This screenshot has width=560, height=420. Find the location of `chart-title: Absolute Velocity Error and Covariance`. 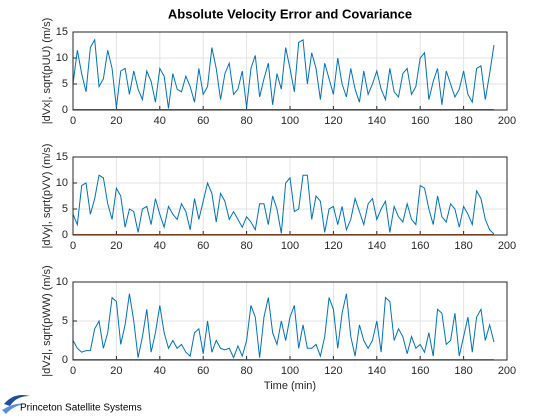

chart-title: Absolute Velocity Error and Covariance is located at coordinates (290, 13).